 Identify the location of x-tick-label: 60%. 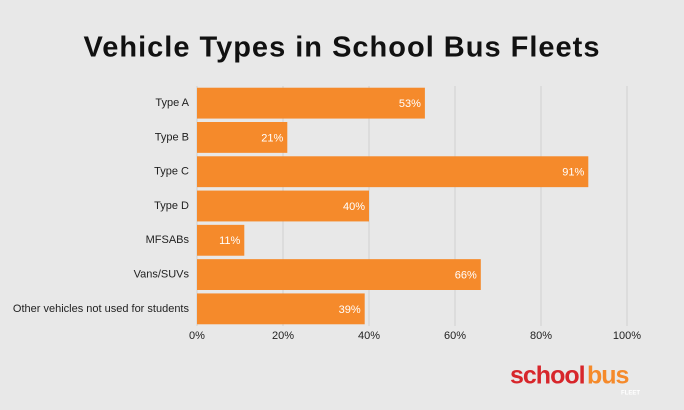
(455, 336).